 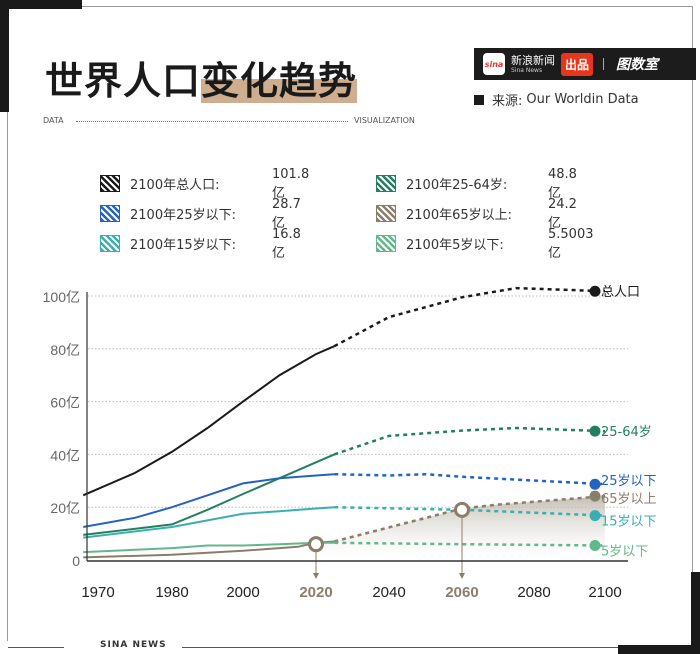 What do you see at coordinates (291, 183) in the screenshot?
I see `legend-value: 101.8亿` at bounding box center [291, 183].